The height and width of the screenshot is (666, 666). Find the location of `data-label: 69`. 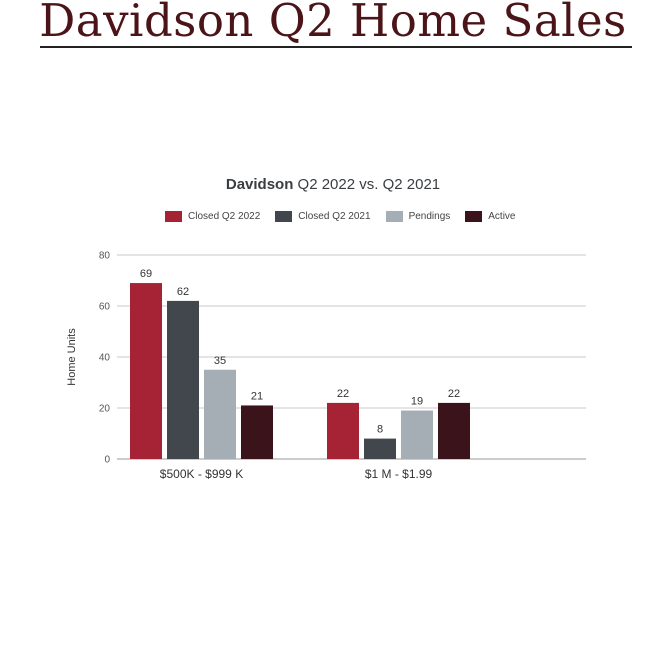

data-label: 69 is located at coordinates (146, 274).